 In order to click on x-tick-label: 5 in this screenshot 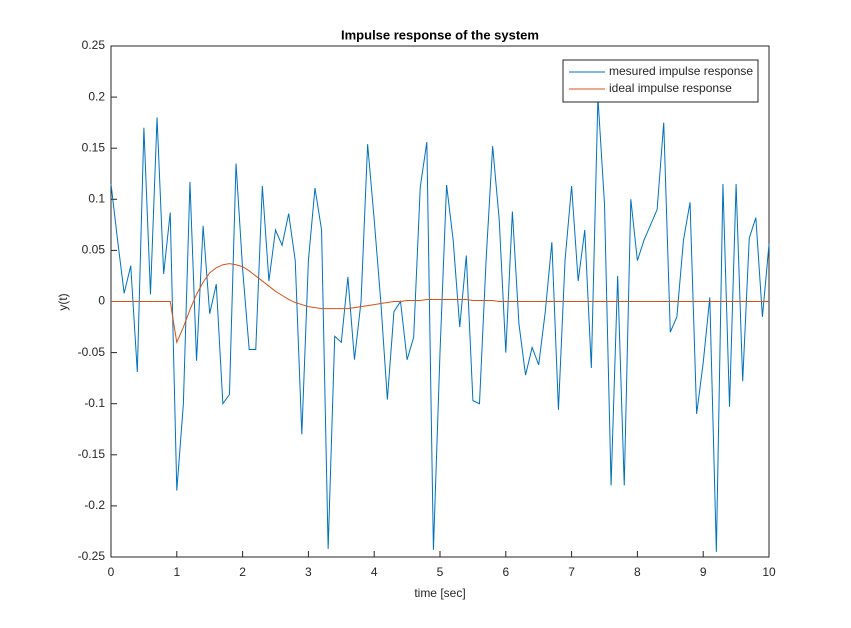, I will do `click(440, 572)`.